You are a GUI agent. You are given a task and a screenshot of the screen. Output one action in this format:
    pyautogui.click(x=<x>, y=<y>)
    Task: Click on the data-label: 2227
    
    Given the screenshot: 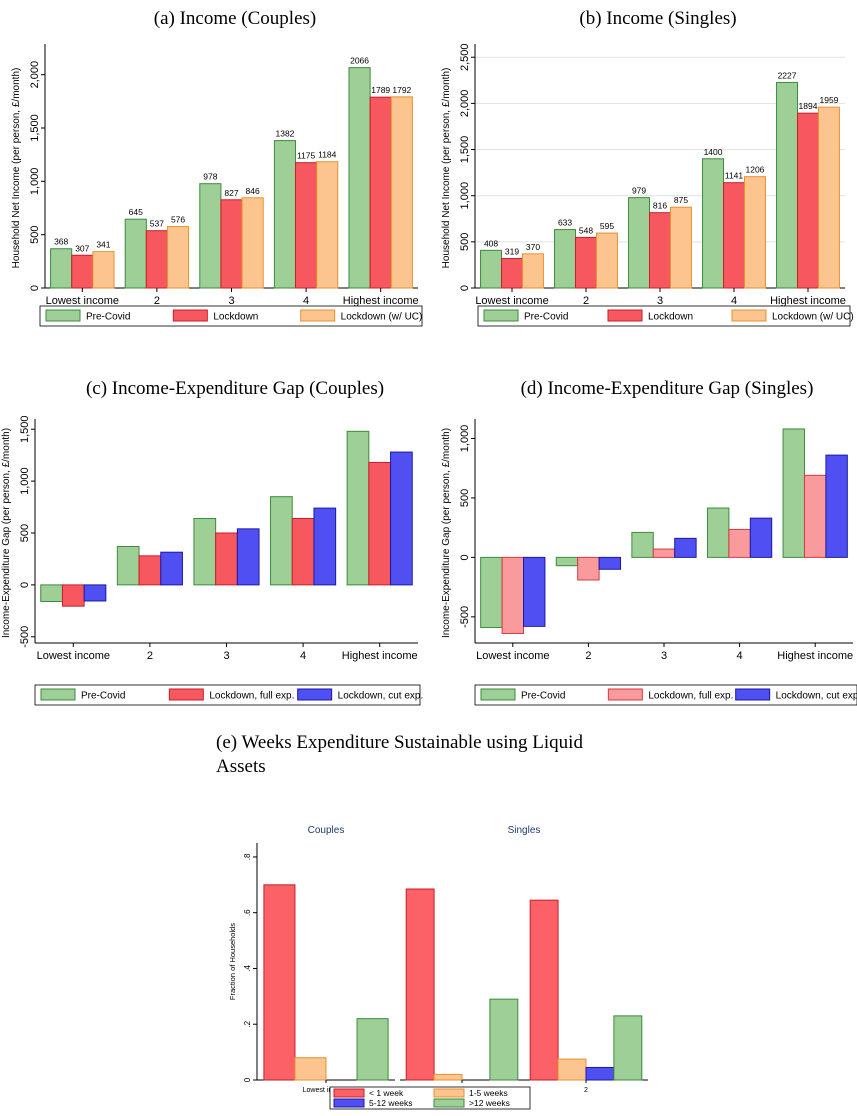 What is the action you would take?
    pyautogui.click(x=787, y=75)
    